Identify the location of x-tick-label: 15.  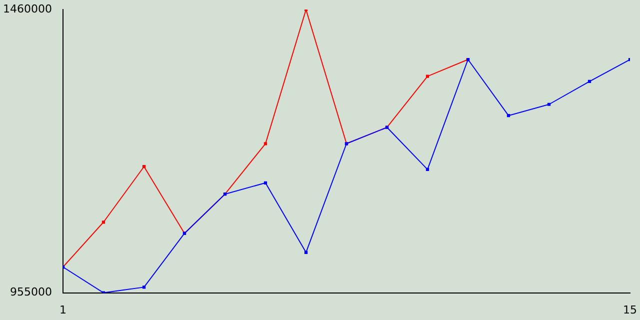
(630, 309).